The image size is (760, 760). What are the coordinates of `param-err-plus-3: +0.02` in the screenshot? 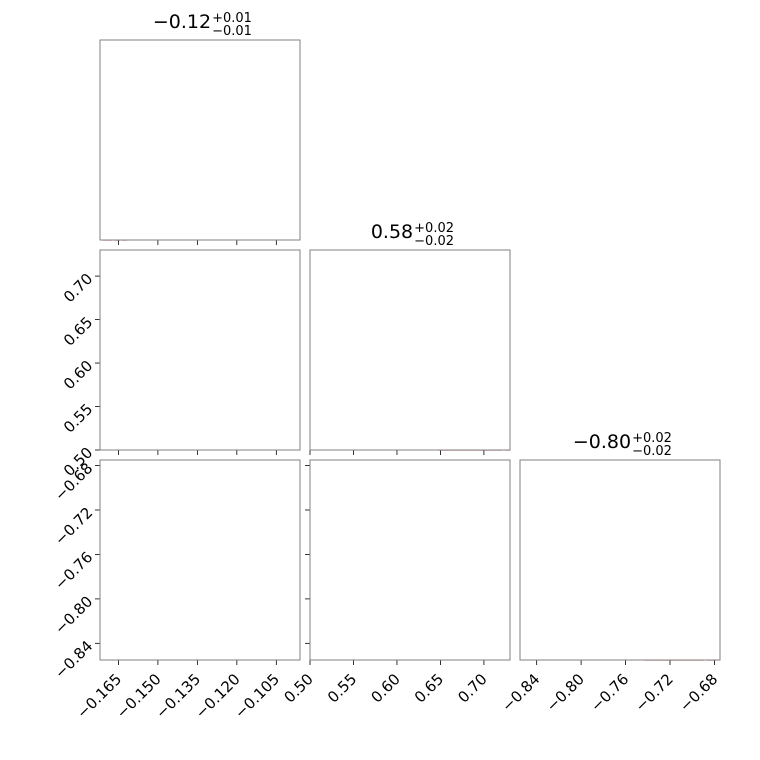 It's located at (652, 438).